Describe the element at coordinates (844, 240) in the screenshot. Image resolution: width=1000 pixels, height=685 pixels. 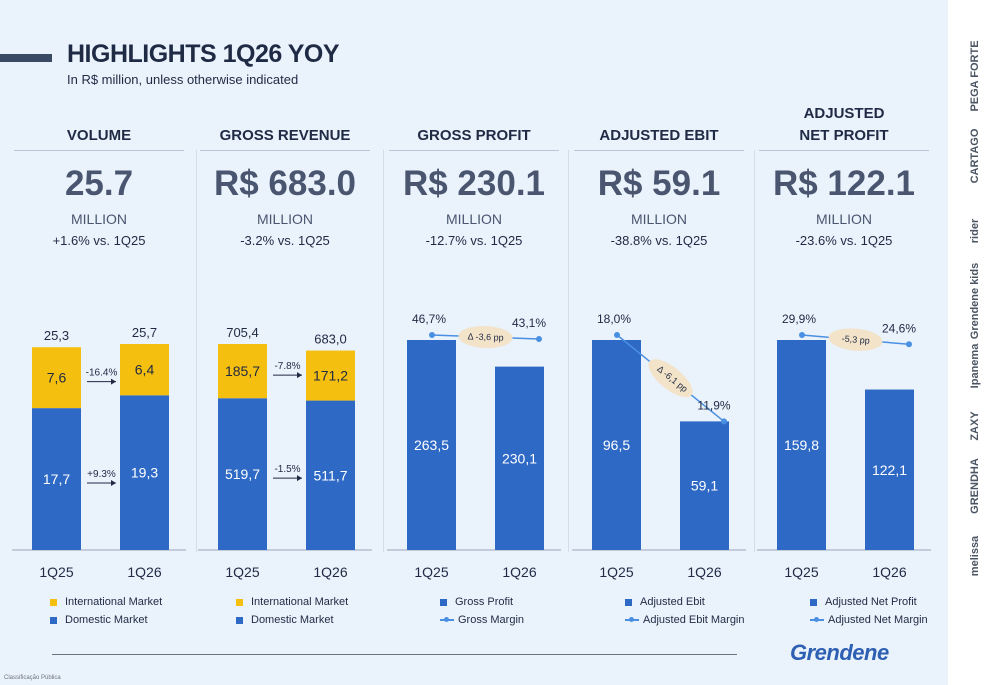
I see `kpi-change: -23.6% vs. 1Q25` at that location.